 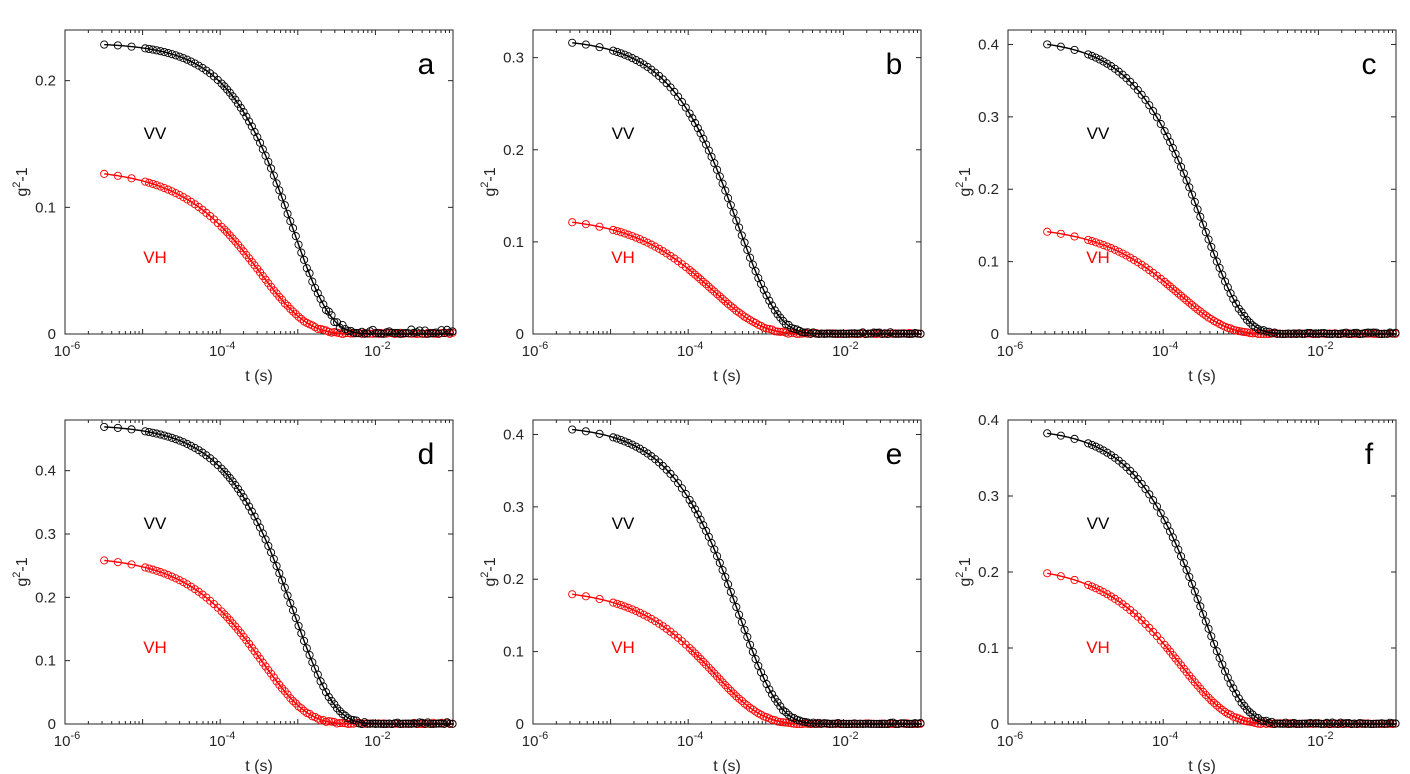 What do you see at coordinates (513, 150) in the screenshot?
I see `y-tick-label: 0.2` at bounding box center [513, 150].